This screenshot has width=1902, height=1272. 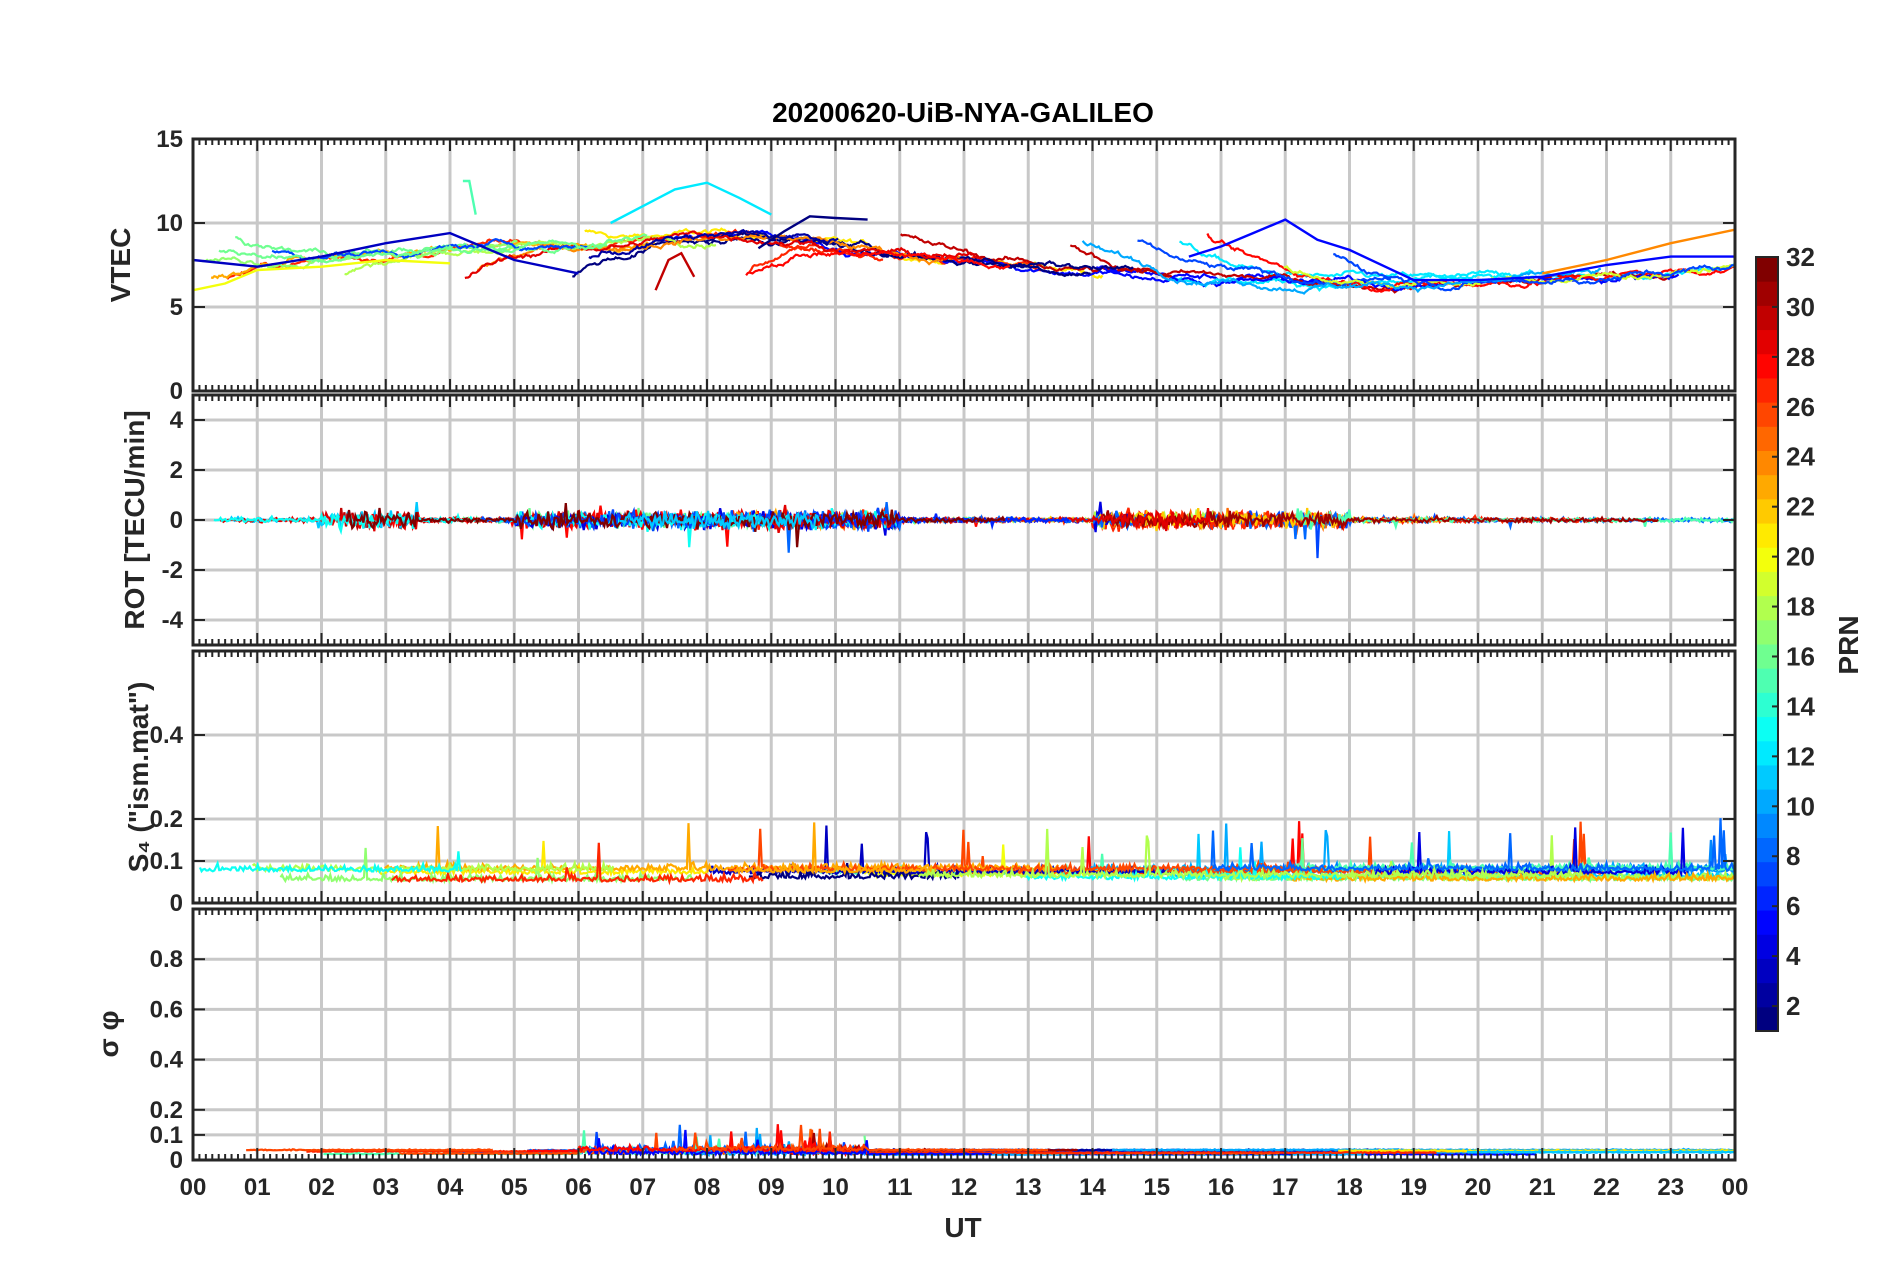 I want to click on colorbar-tick-label: 12, so click(x=1800, y=756).